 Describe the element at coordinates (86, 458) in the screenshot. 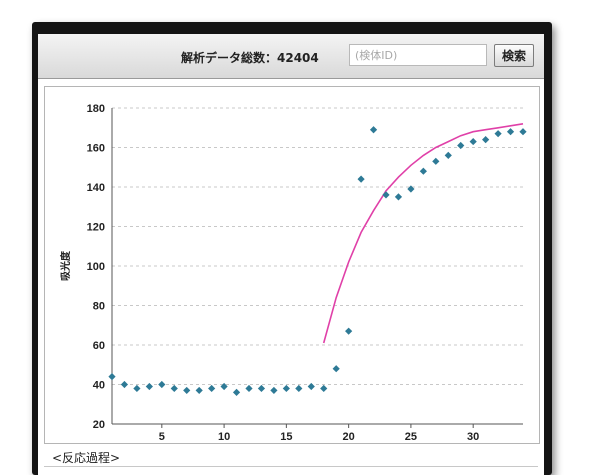

I see `reaction-process-label: <反応過程>` at that location.